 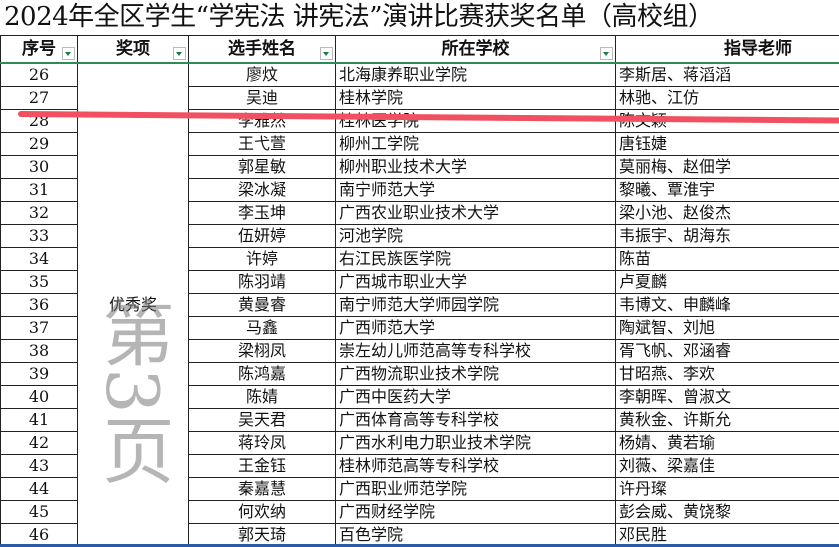 What do you see at coordinates (39, 466) in the screenshot?
I see `cell-index: 43` at bounding box center [39, 466].